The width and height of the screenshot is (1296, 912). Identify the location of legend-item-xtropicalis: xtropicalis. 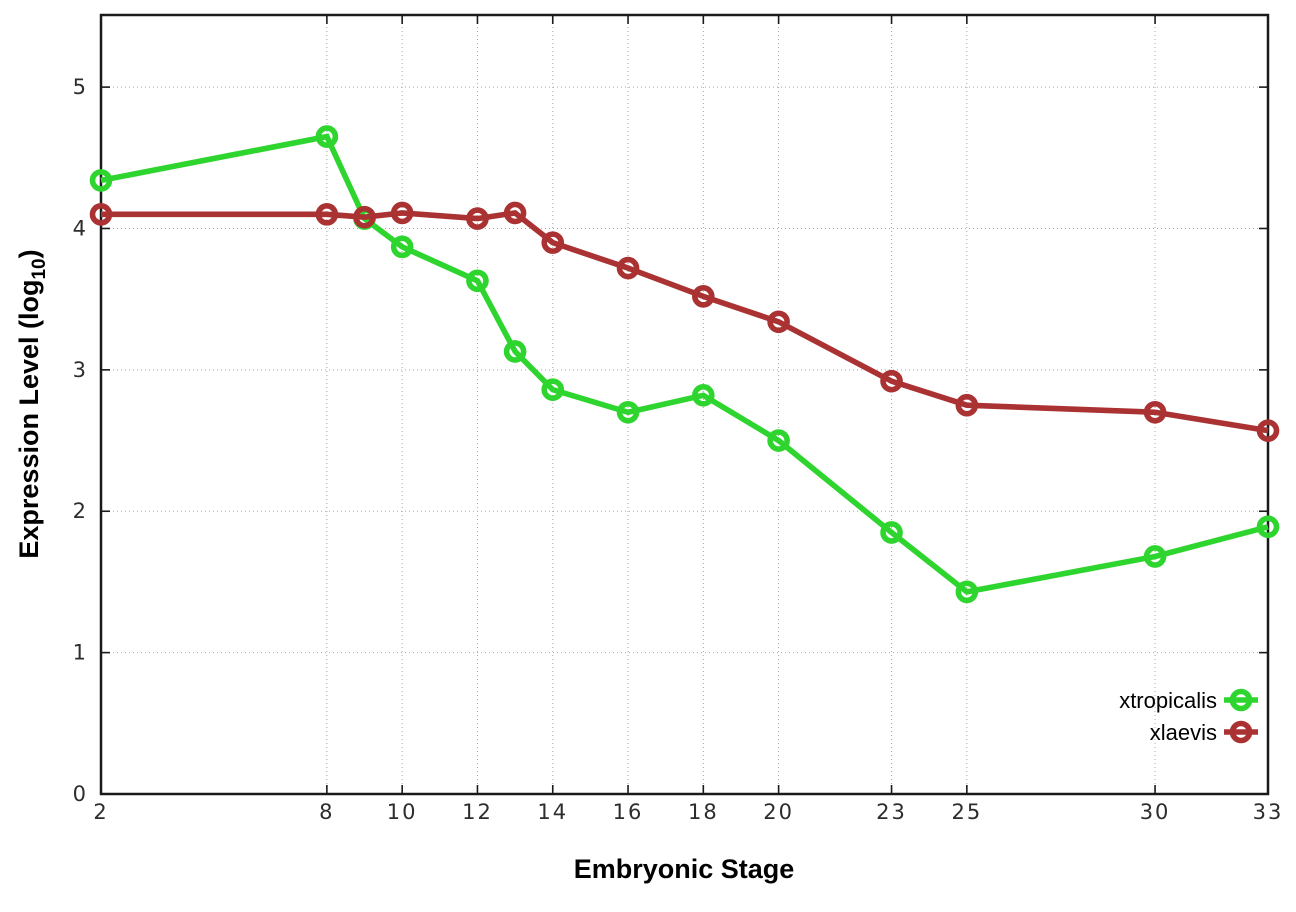
(1188, 700).